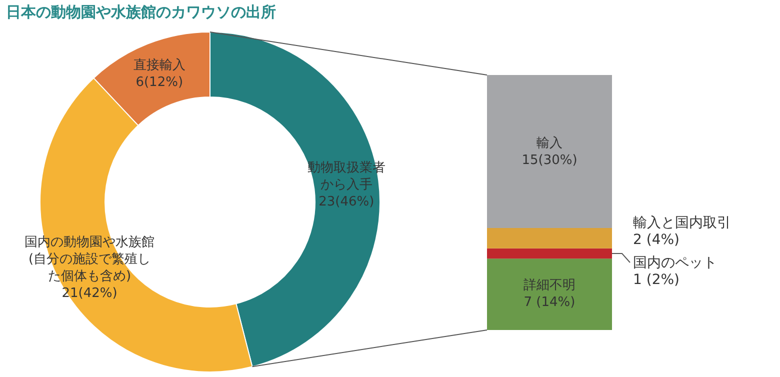 The height and width of the screenshot is (377, 780). I want to click on data-label: 23(46%), so click(346, 202).